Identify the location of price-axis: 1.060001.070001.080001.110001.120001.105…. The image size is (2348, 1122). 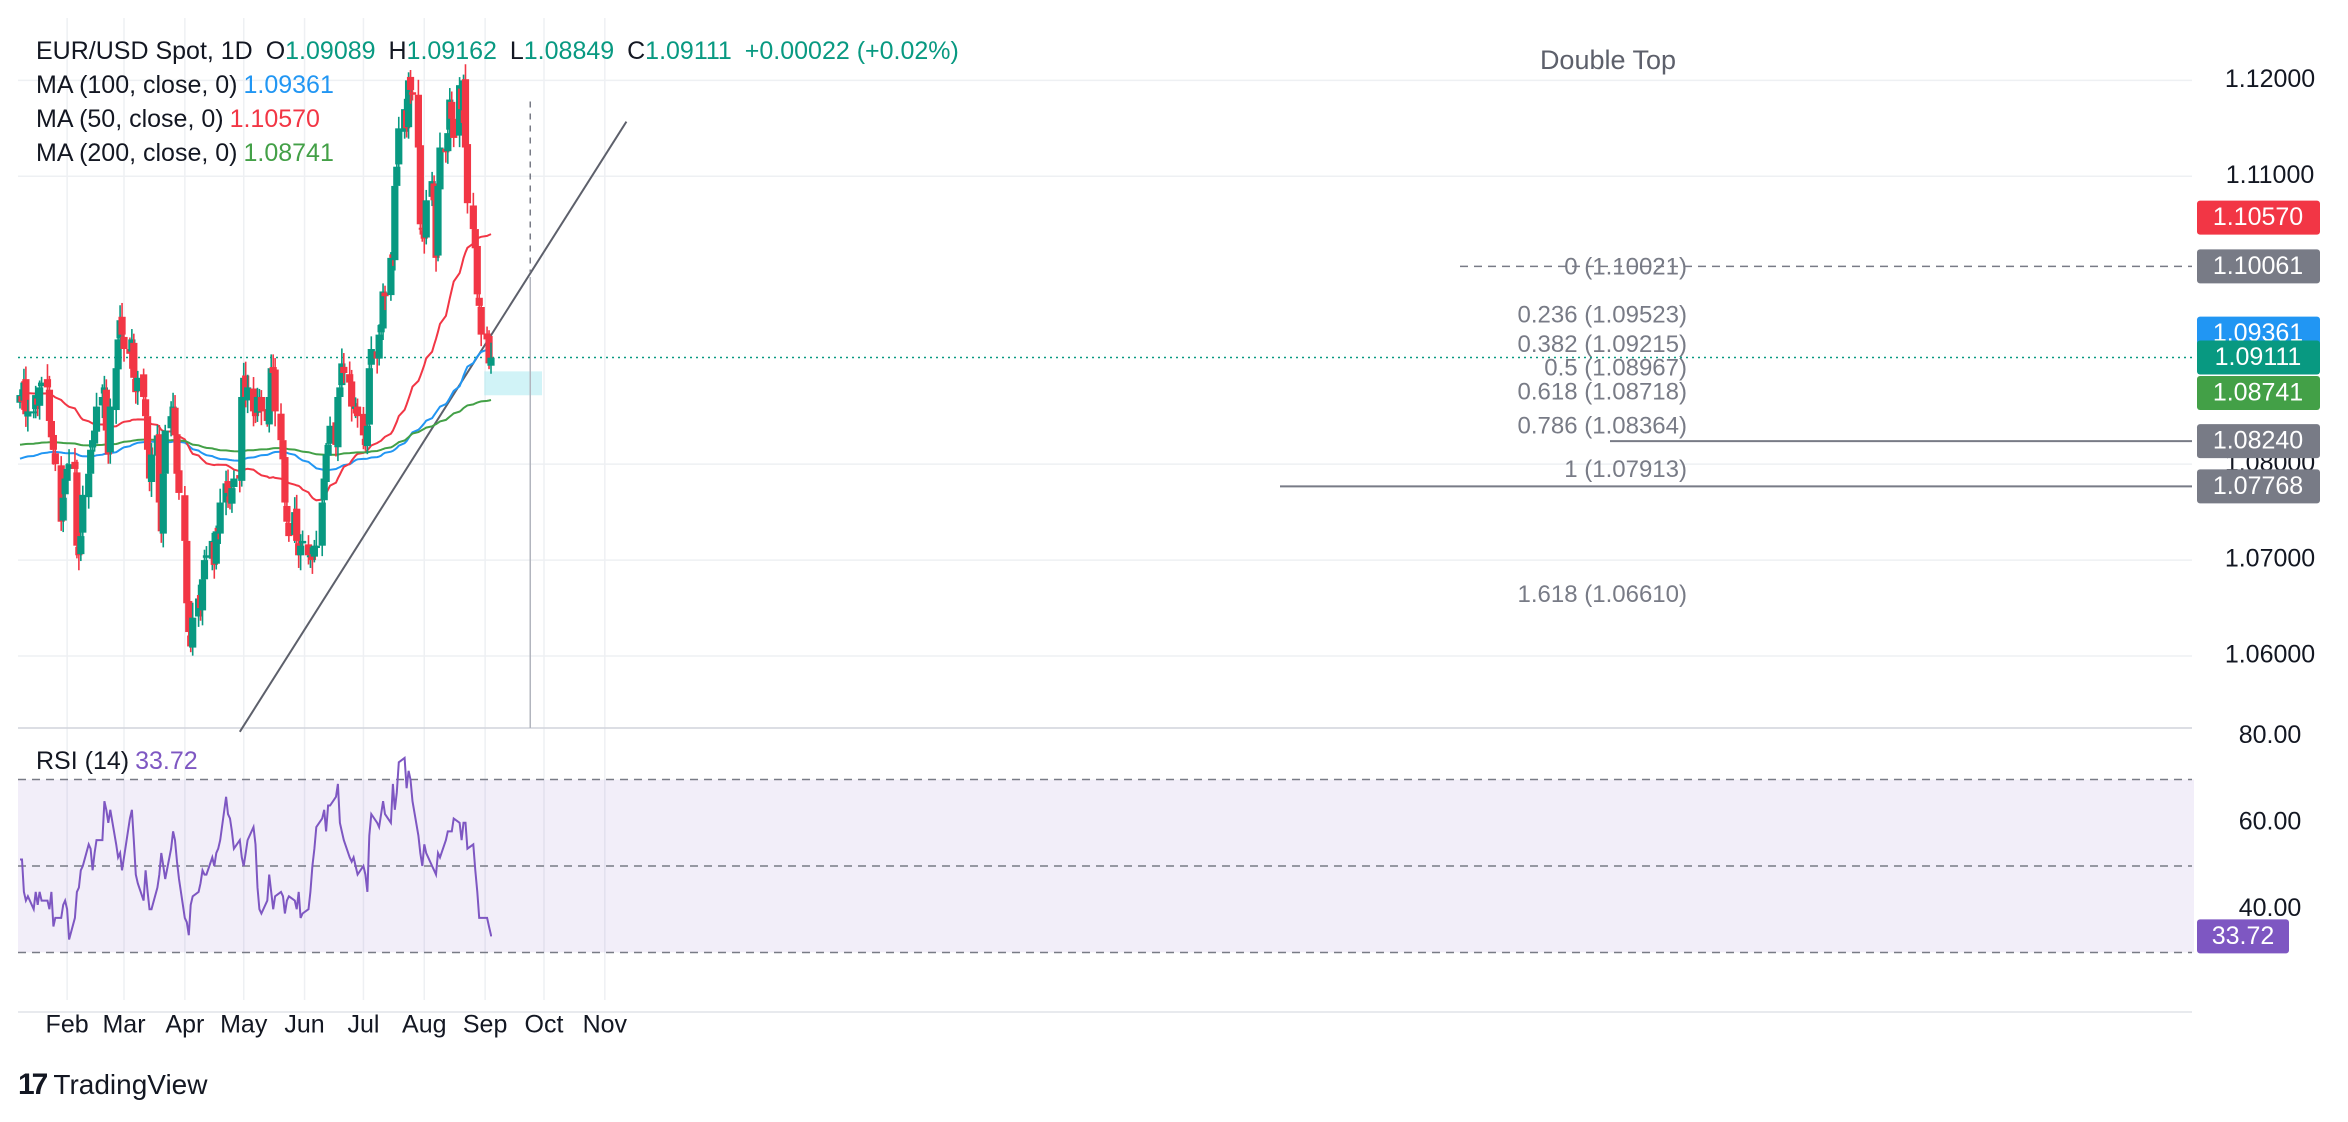
(2258, 509).